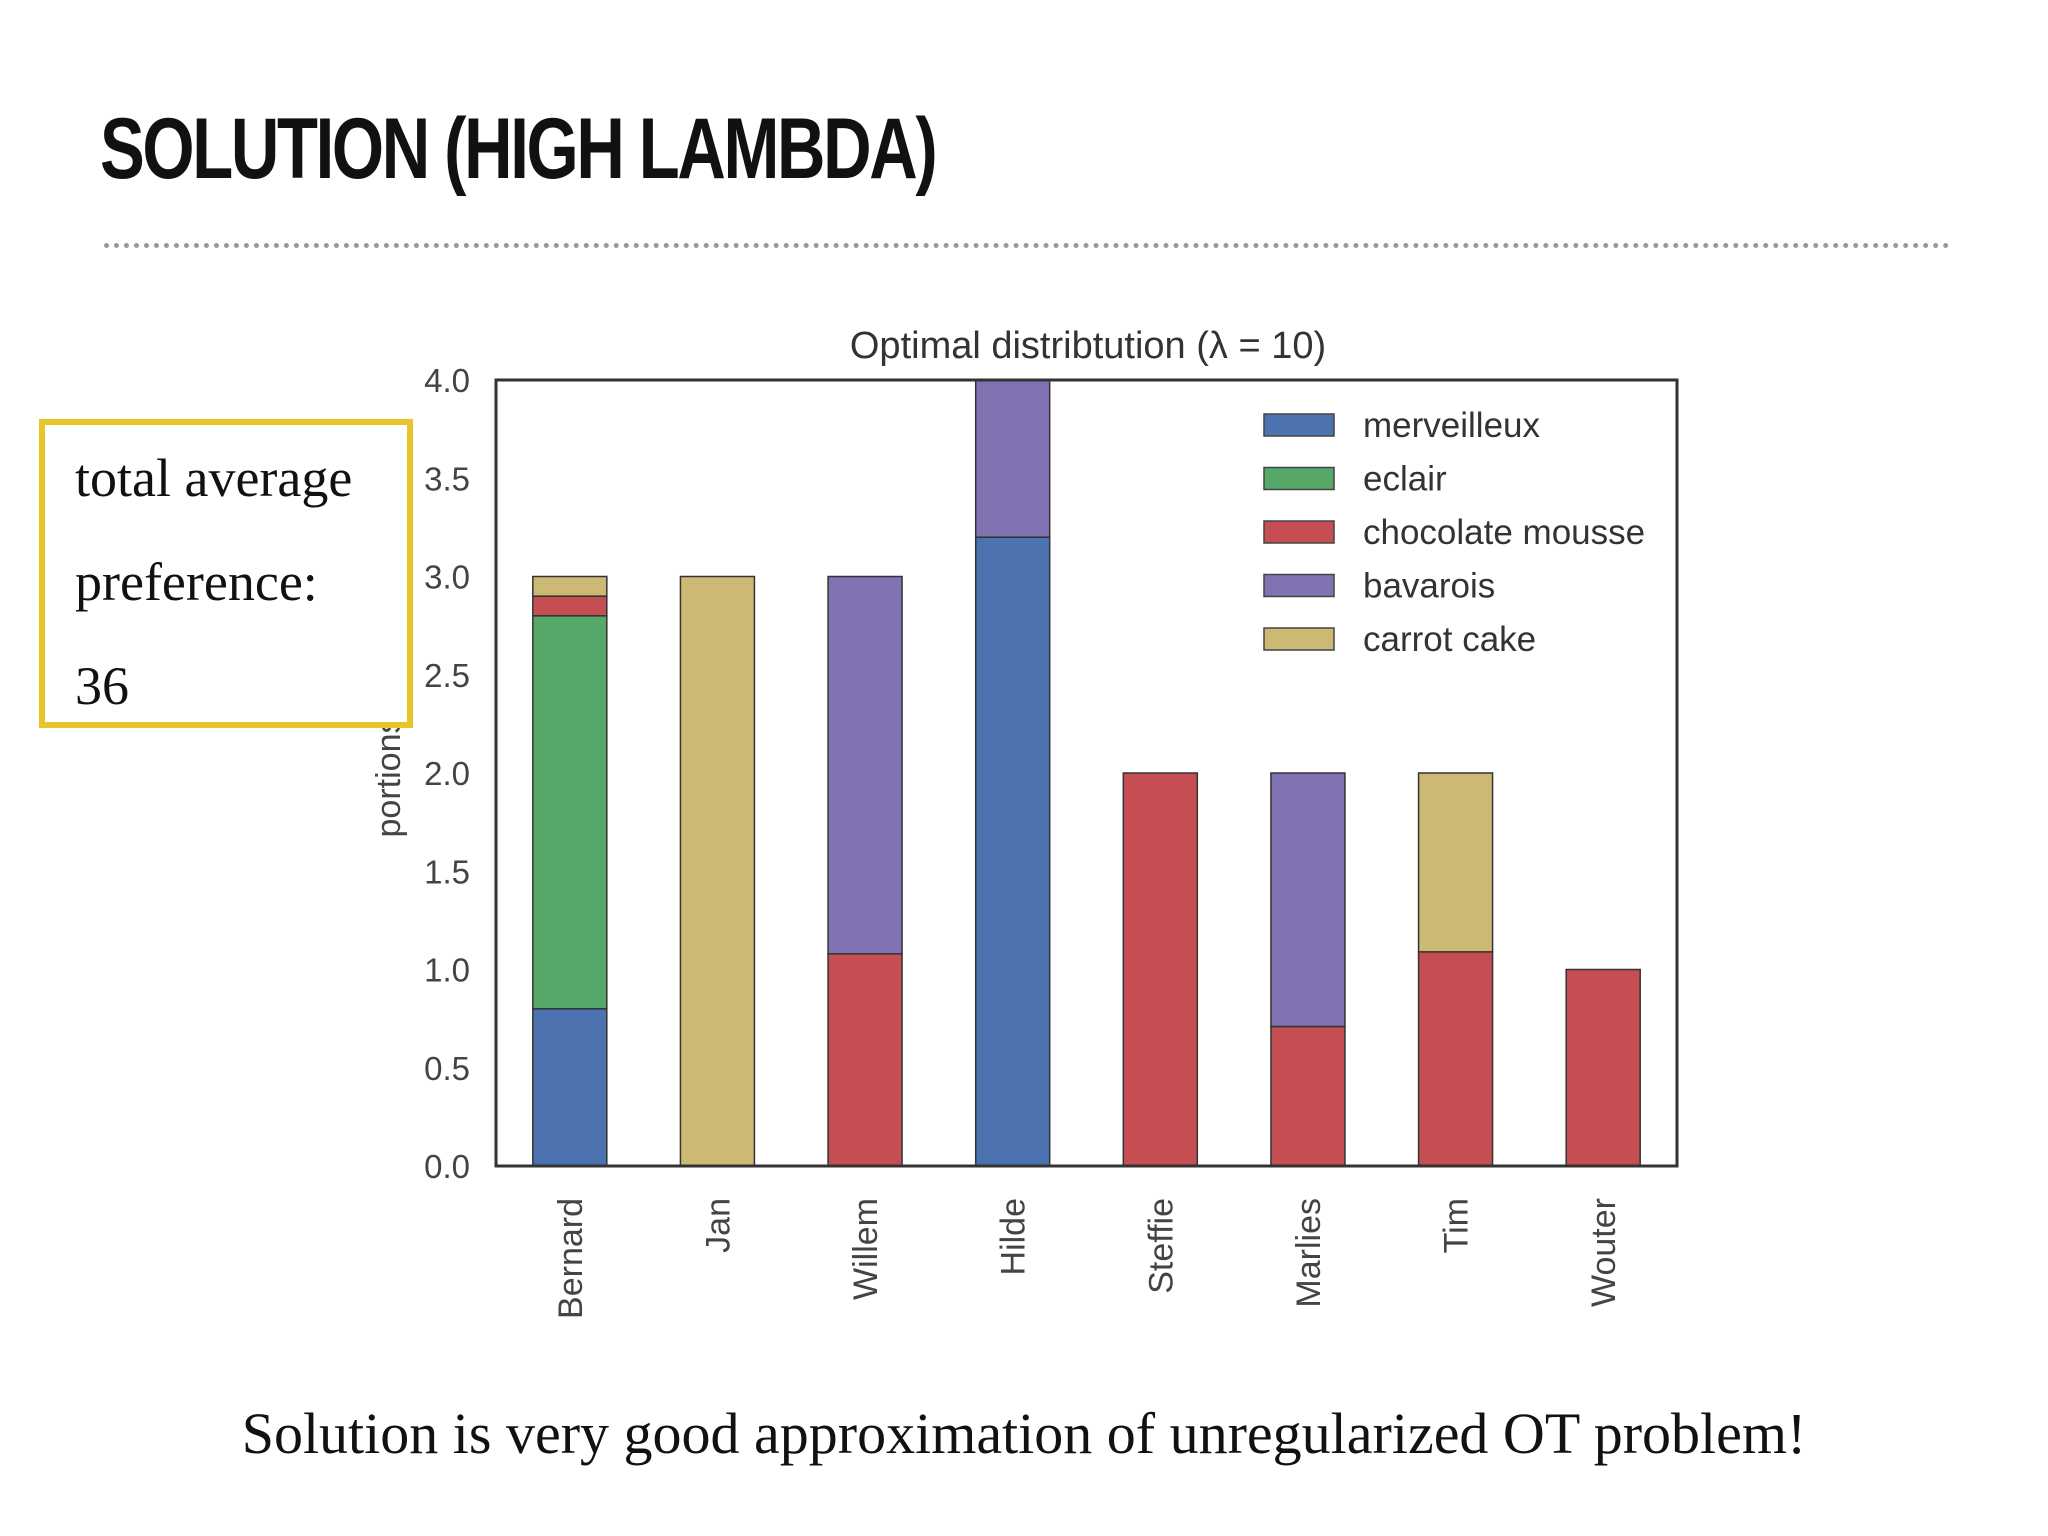 The height and width of the screenshot is (1536, 2048). I want to click on y-tick-label: 1.5, so click(447, 871).